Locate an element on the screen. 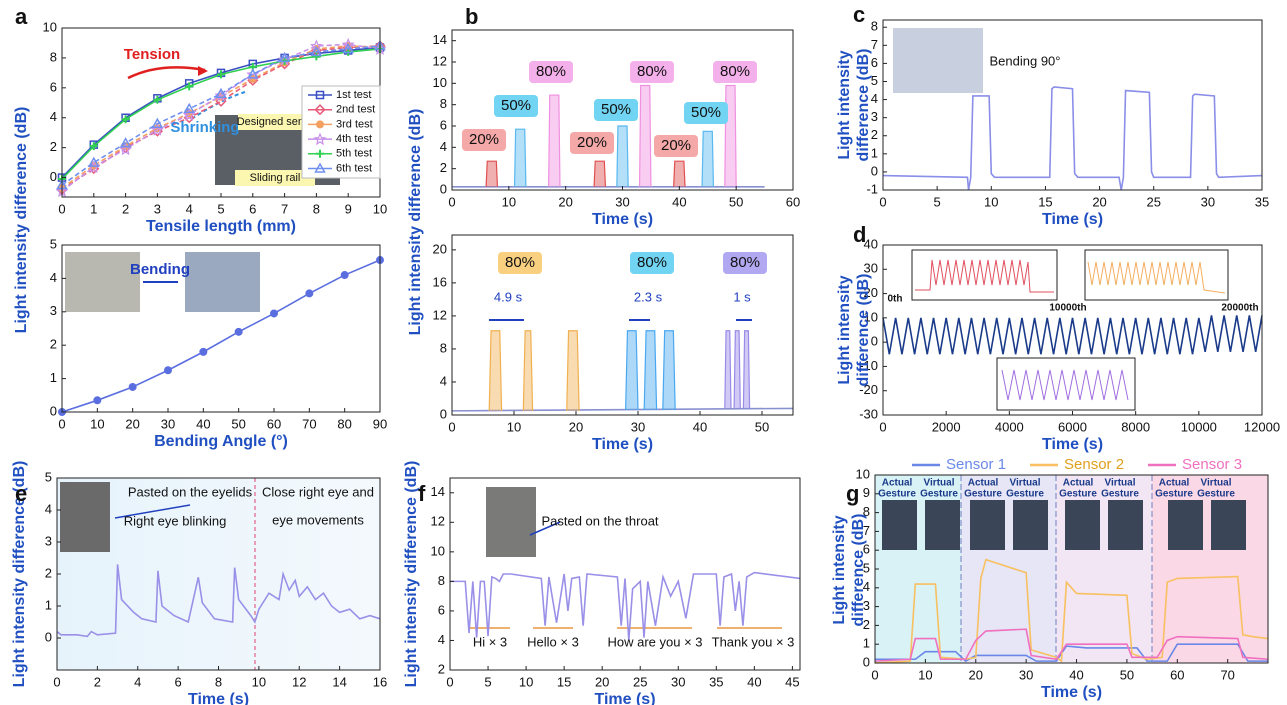 Image resolution: width=1287 pixels, height=705 pixels. y-tick-label: 9 is located at coordinates (866, 492).